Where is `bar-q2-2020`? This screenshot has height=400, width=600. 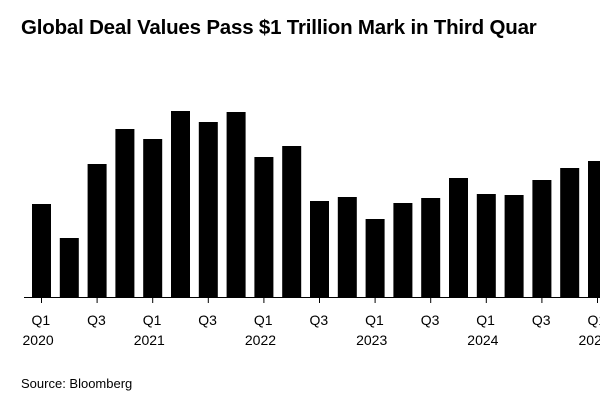 bar-q2-2020 is located at coordinates (69, 267).